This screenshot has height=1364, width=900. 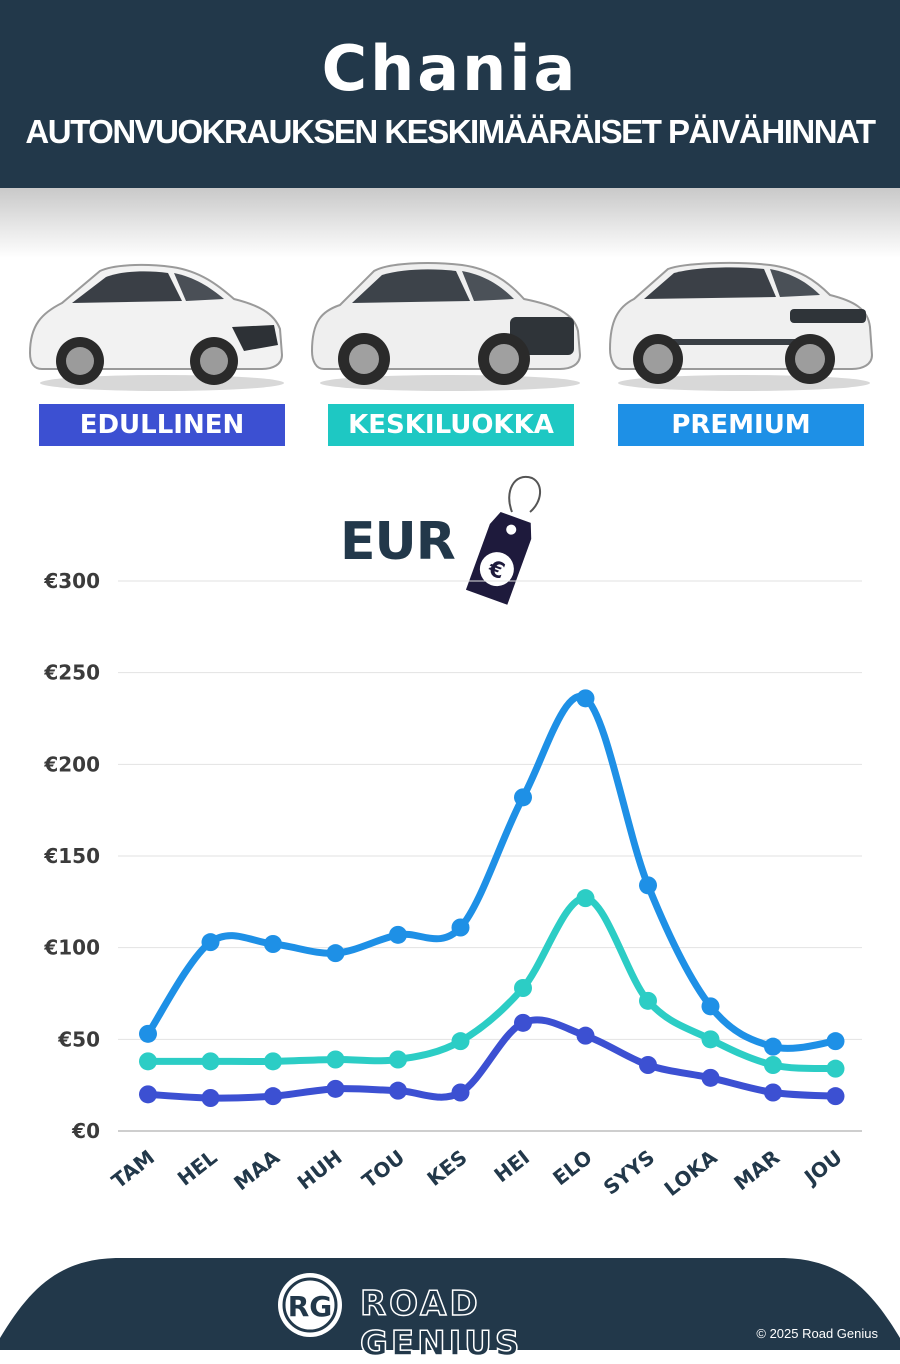 What do you see at coordinates (691, 1173) in the screenshot?
I see `x-tick-label: LOKA` at bounding box center [691, 1173].